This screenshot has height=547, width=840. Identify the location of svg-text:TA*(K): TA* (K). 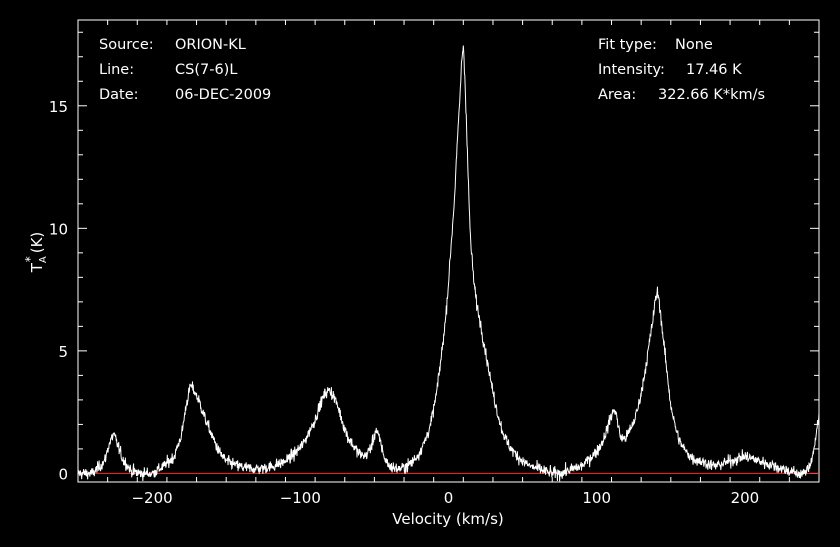
(36, 253).